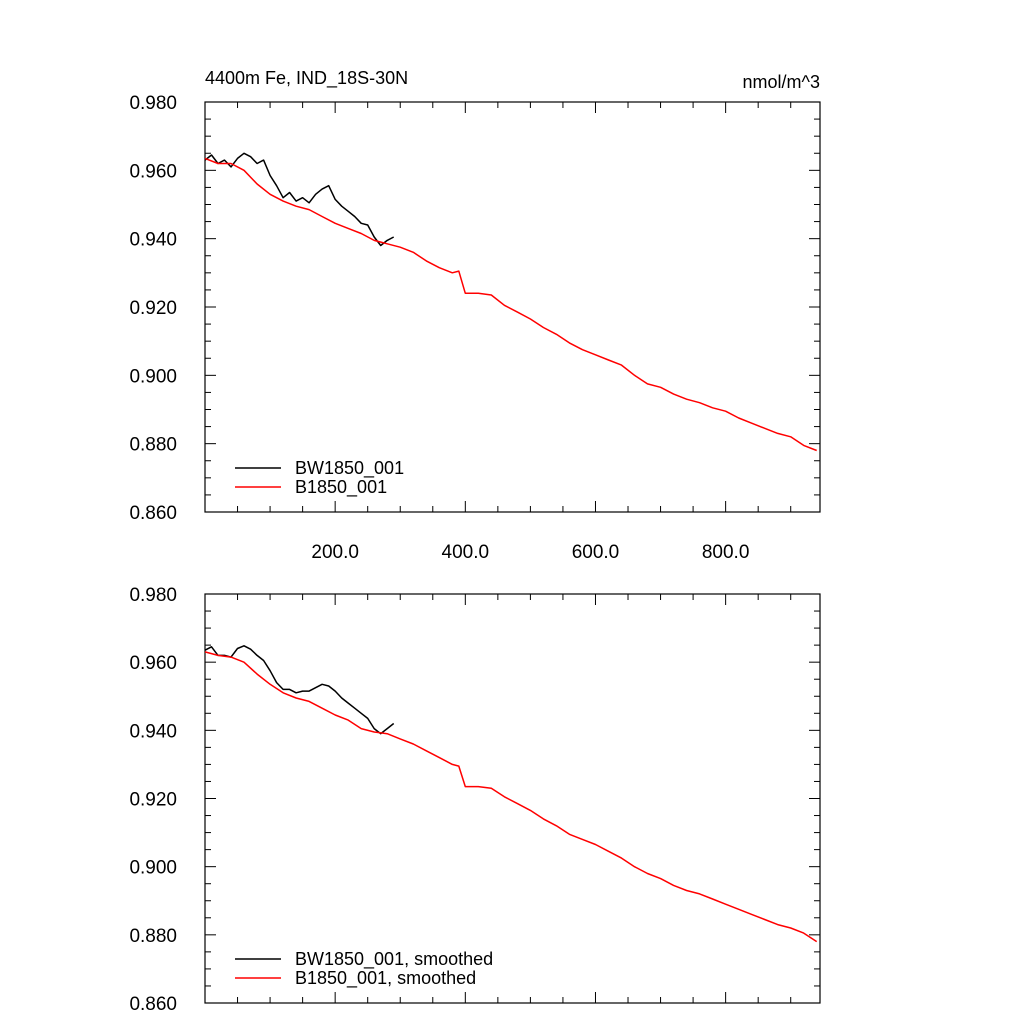  Describe the element at coordinates (596, 552) in the screenshot. I see `x-tick-label: 600.0` at that location.